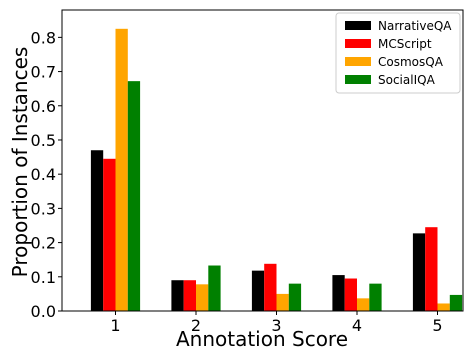  I want to click on legend-box, so click(398, 53).